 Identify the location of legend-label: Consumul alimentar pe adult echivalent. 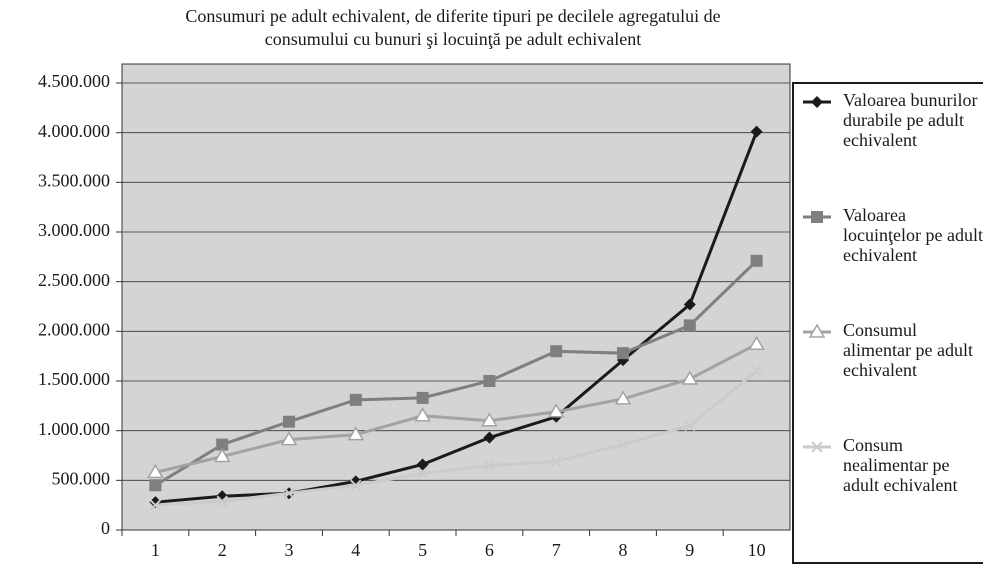
(908, 350).